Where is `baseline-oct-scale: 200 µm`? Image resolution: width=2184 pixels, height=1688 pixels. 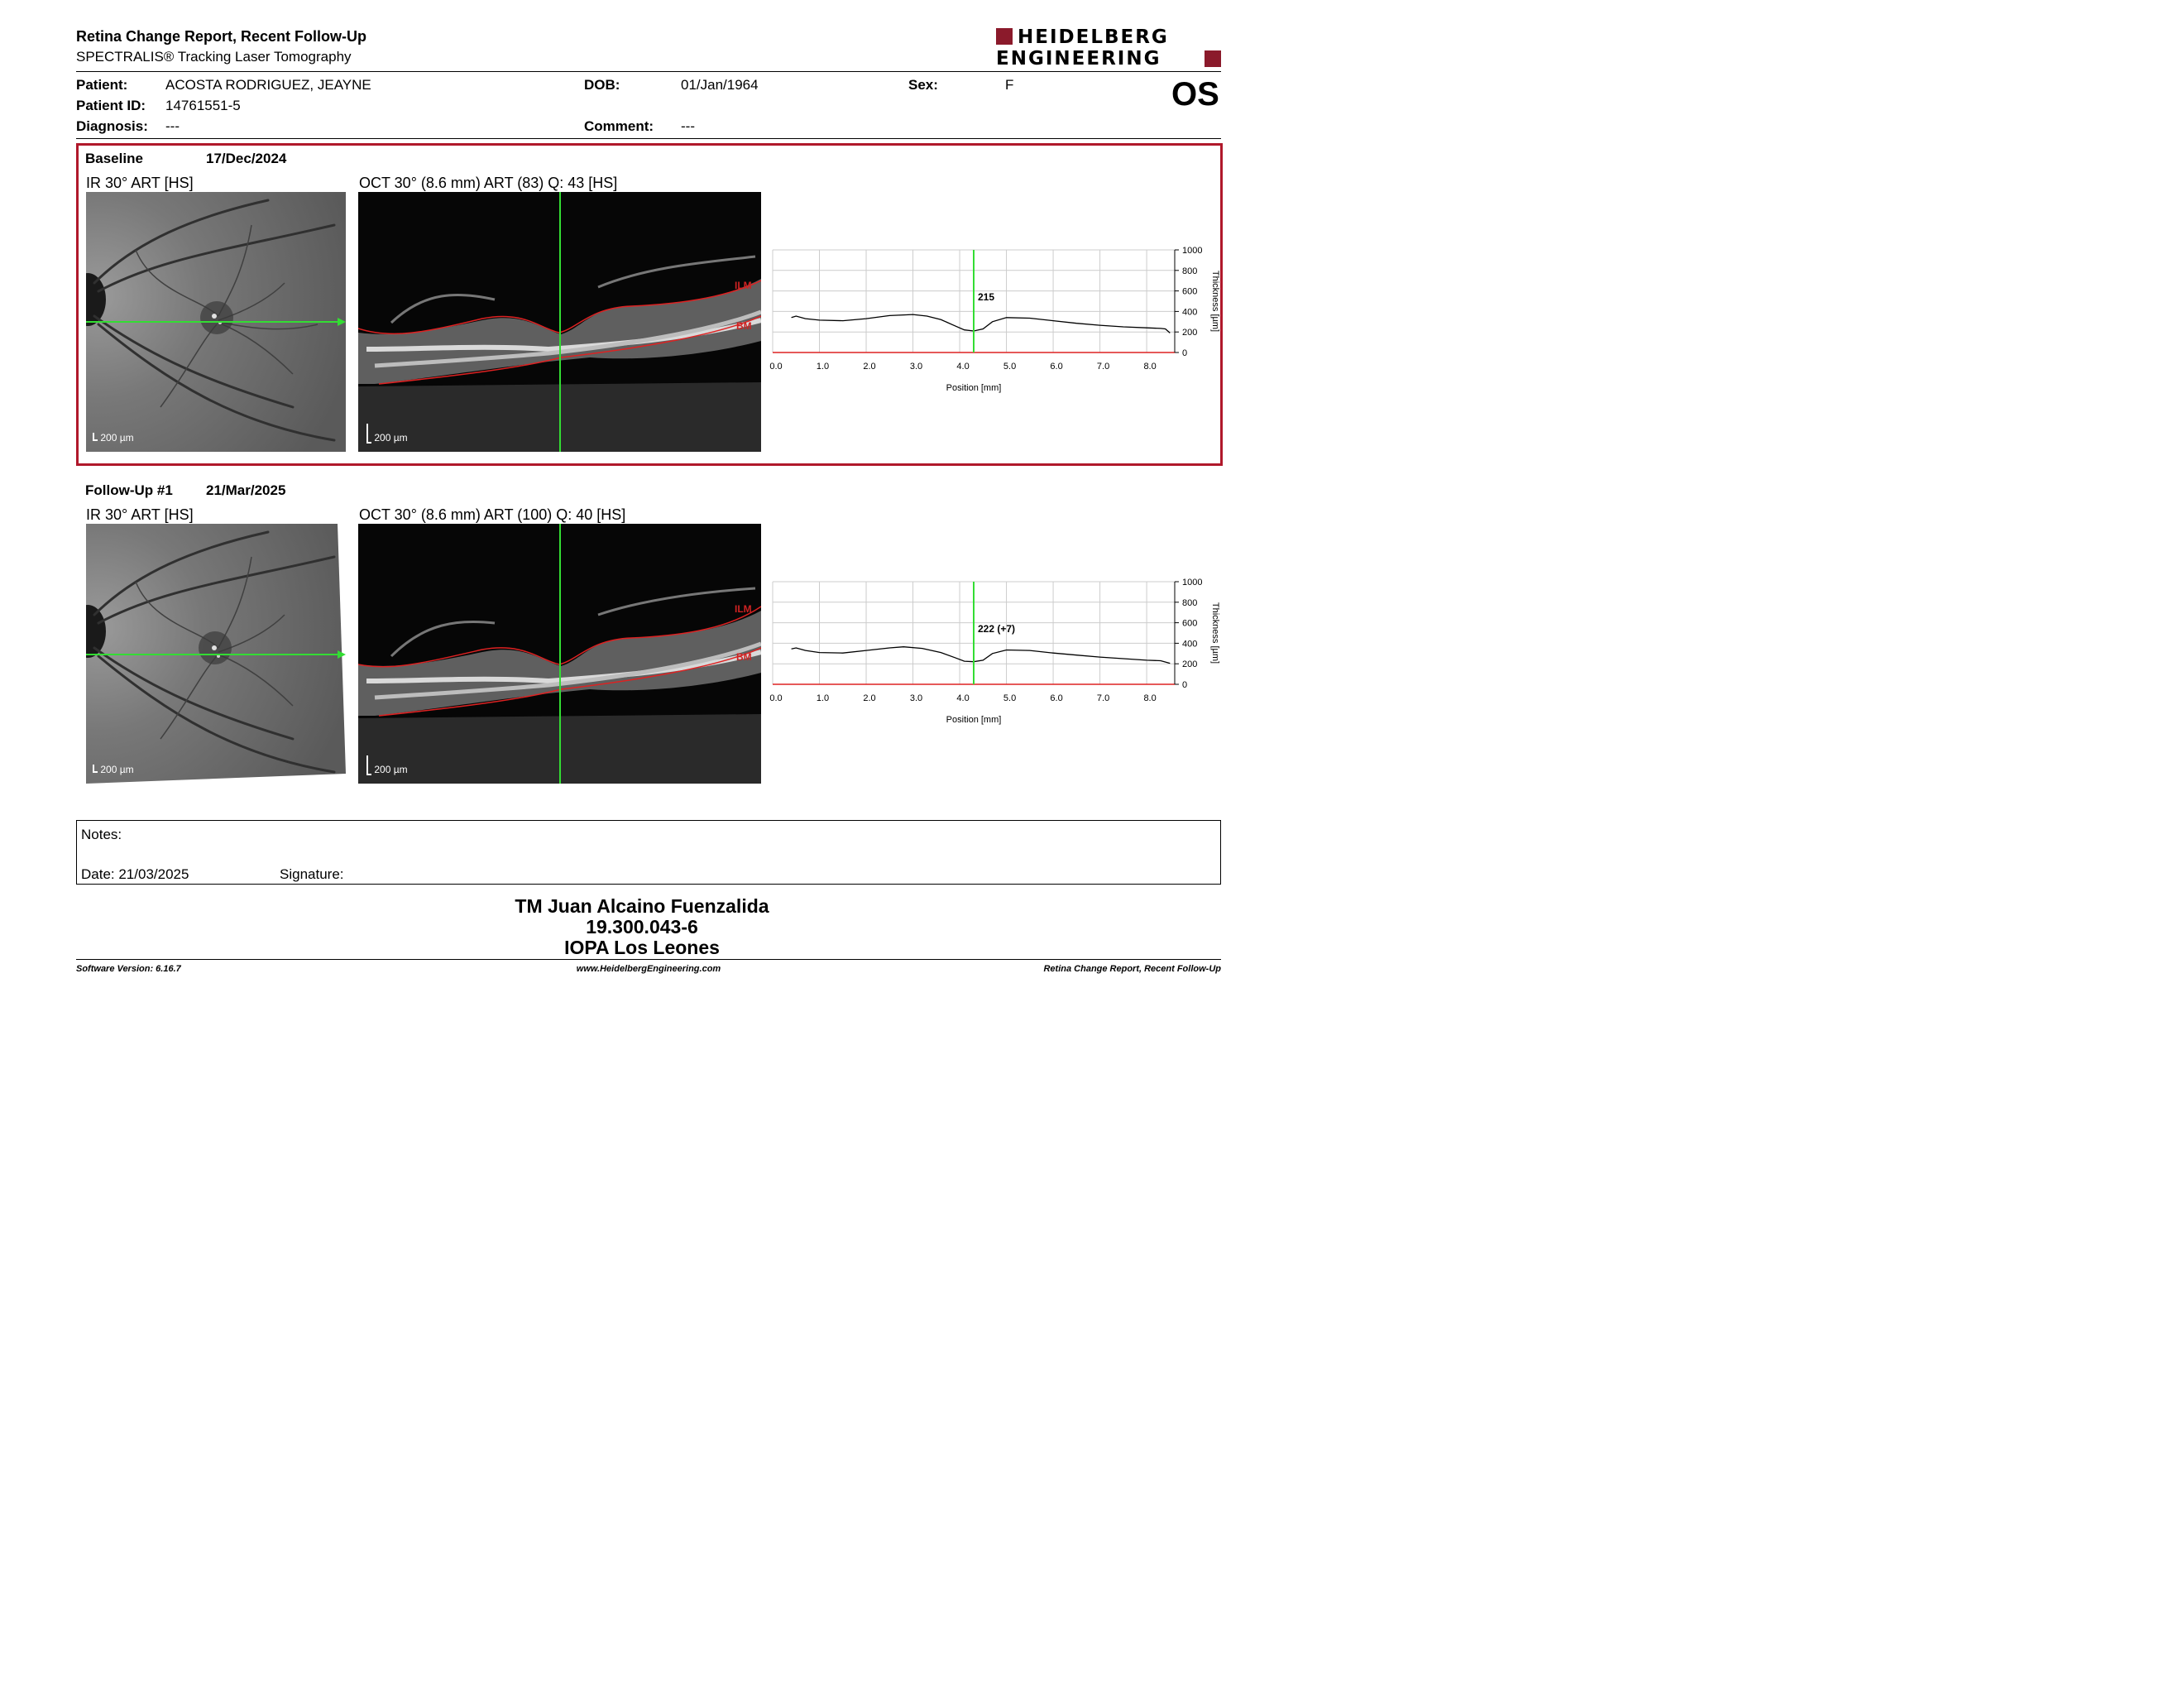
baseline-oct-scale: 200 µm is located at coordinates (387, 434).